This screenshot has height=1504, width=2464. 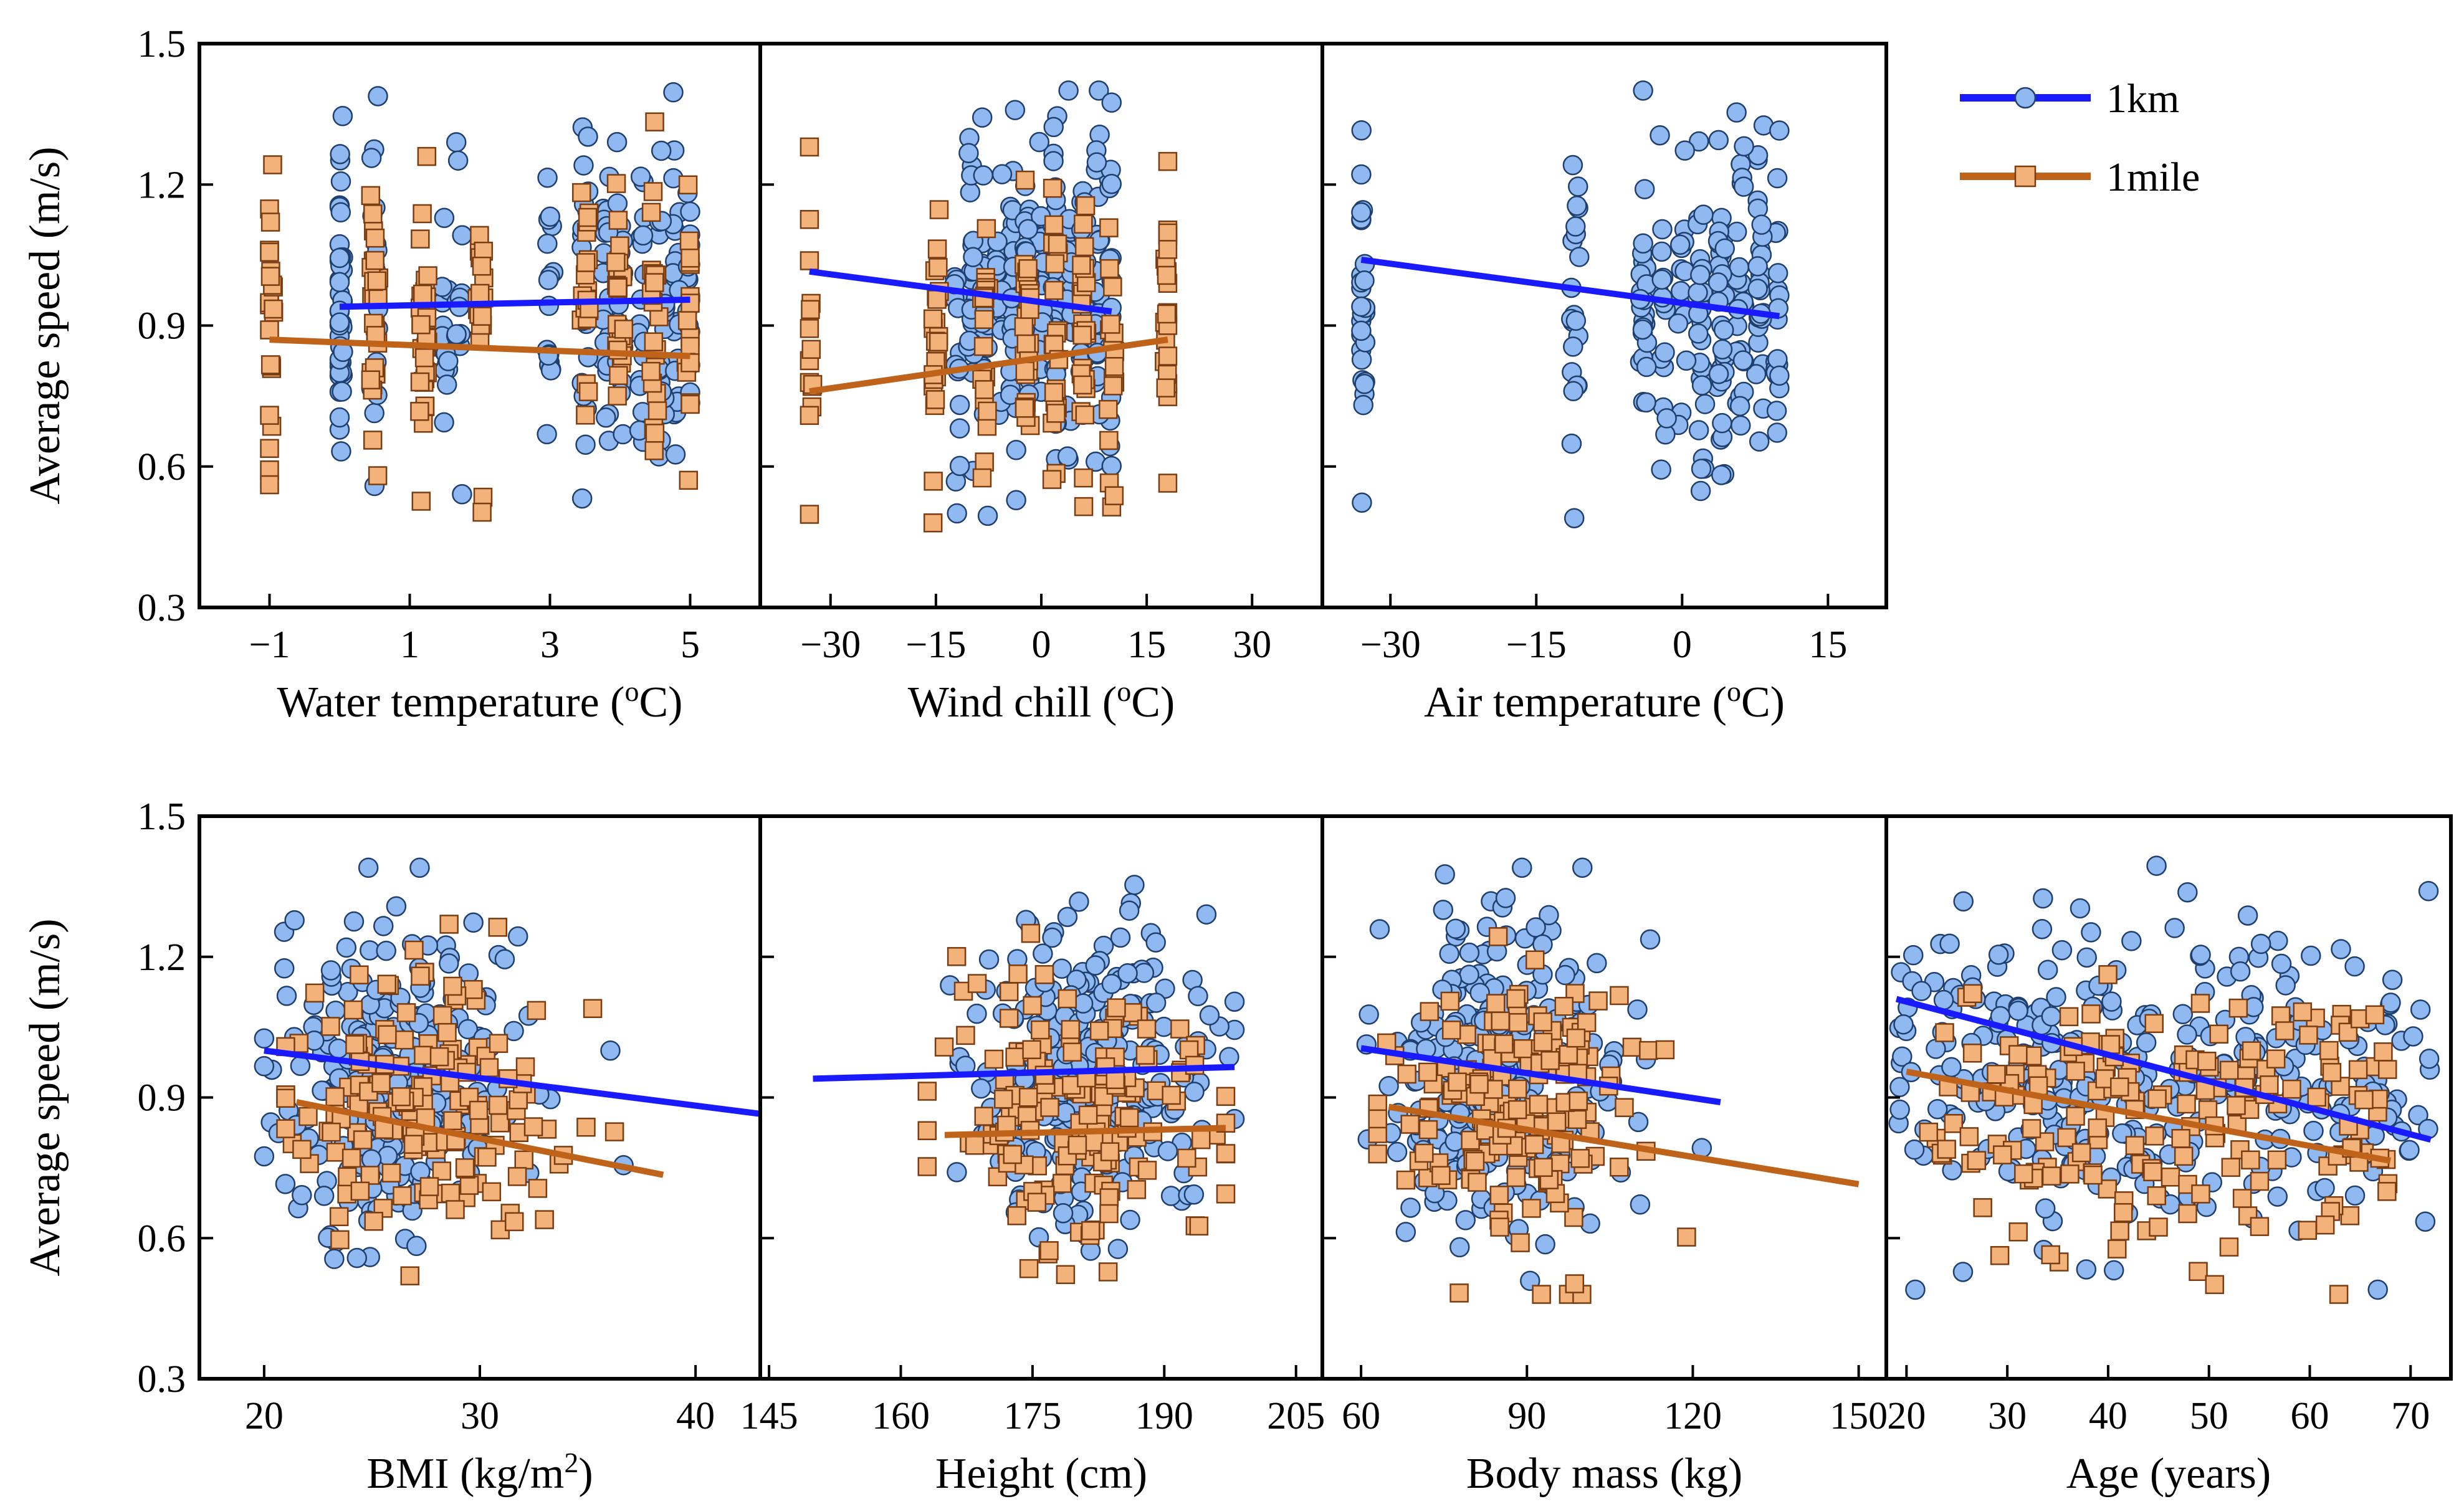 What do you see at coordinates (480, 1473) in the screenshot?
I see `x-axis-label: BMI (kg/m2)` at bounding box center [480, 1473].